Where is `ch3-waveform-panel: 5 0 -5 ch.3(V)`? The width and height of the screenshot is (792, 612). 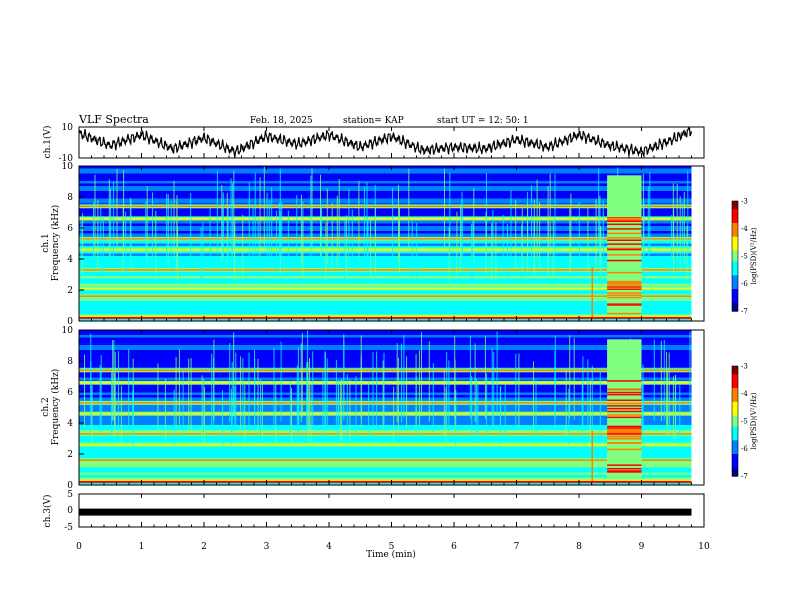 ch3-waveform-panel: 5 0 -5 ch.3(V) is located at coordinates (373, 511).